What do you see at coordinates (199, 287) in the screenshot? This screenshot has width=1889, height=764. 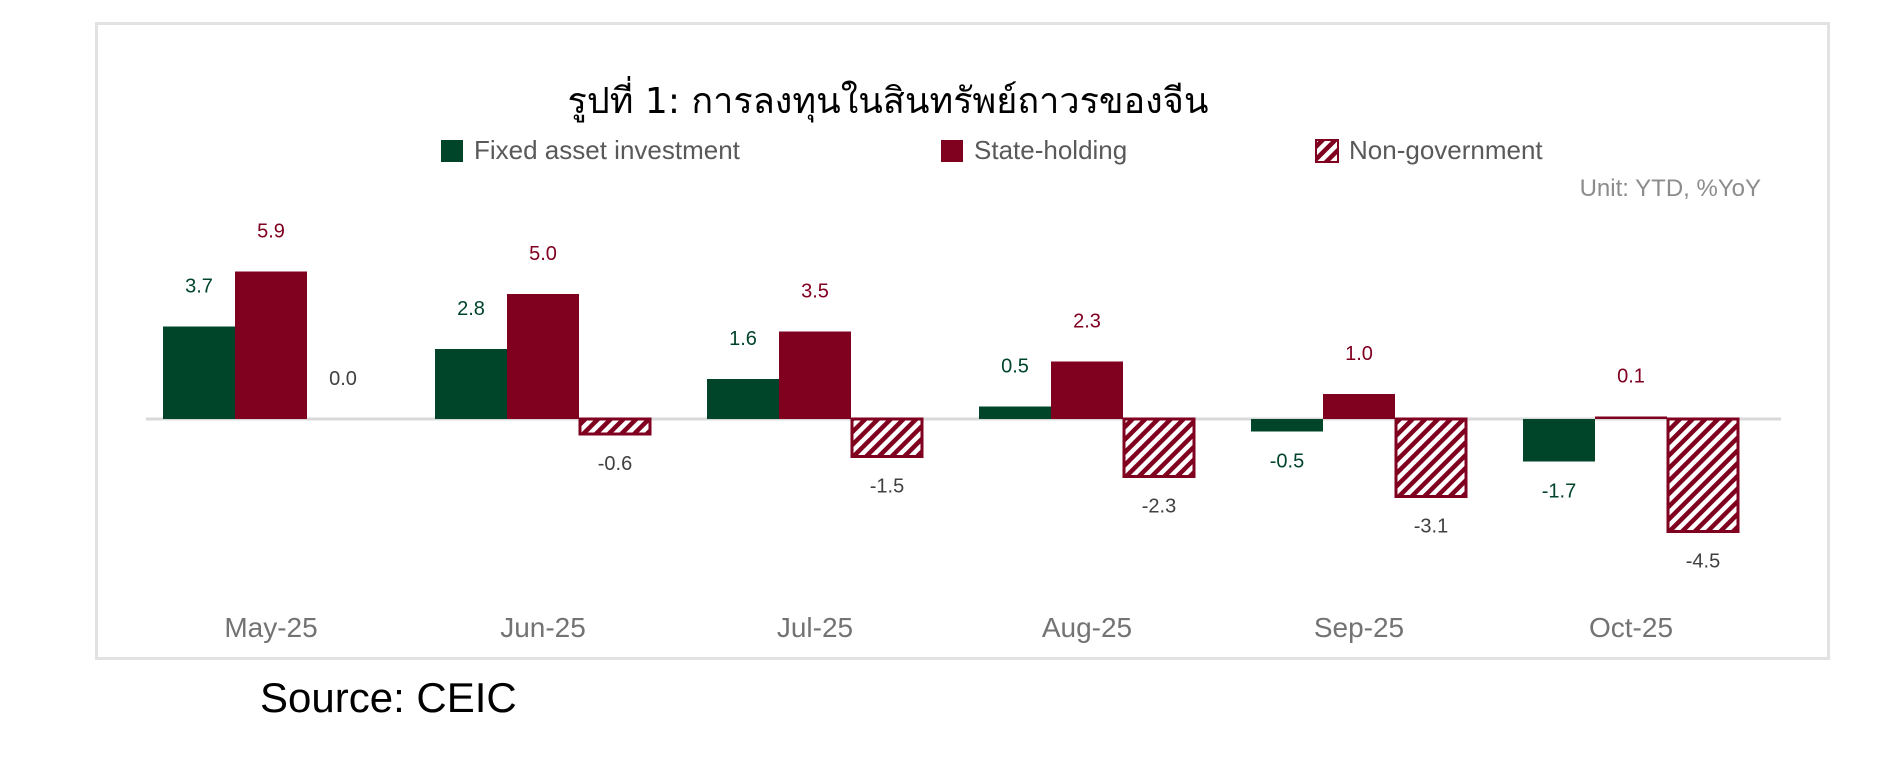 I see `data-label-1-may-25: 3.7` at bounding box center [199, 287].